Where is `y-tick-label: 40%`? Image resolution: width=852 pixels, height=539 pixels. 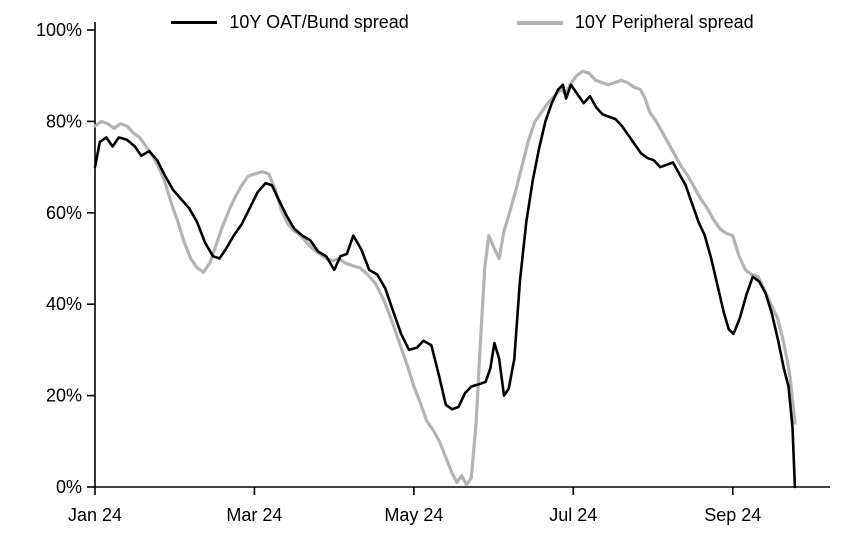
y-tick-label: 40% is located at coordinates (64, 304).